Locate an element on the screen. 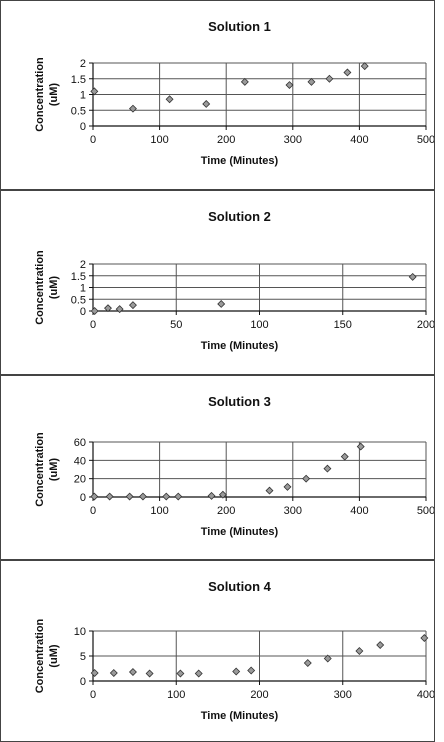  chart-title: Solution 1 is located at coordinates (239, 26).